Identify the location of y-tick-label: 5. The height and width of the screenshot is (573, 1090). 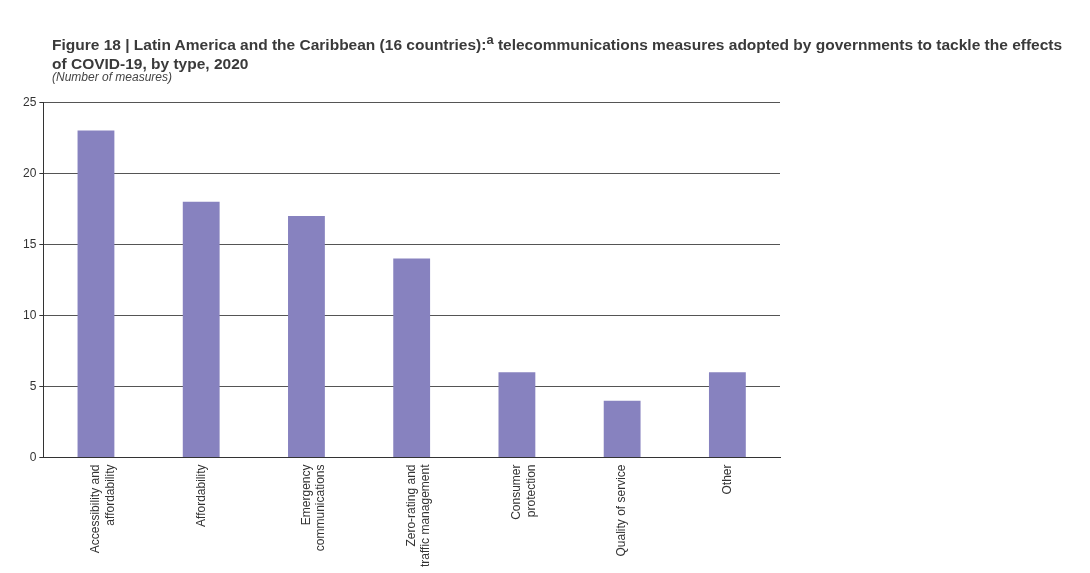
(33, 385).